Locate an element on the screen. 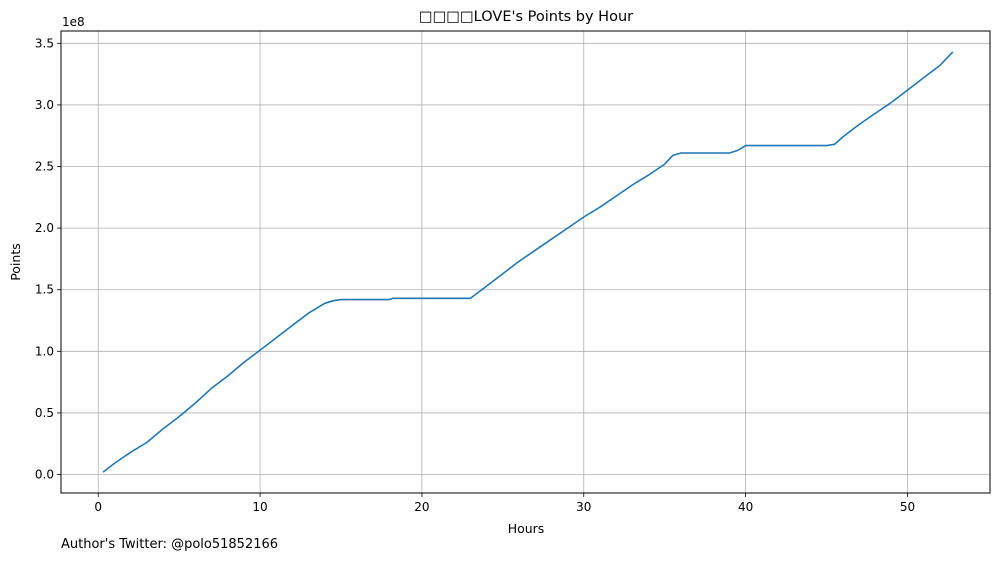  y-axis-ticks: 0.0 0.5 1.0 1.5 2.0 2.5 3.0 3.5 is located at coordinates (48, 259).